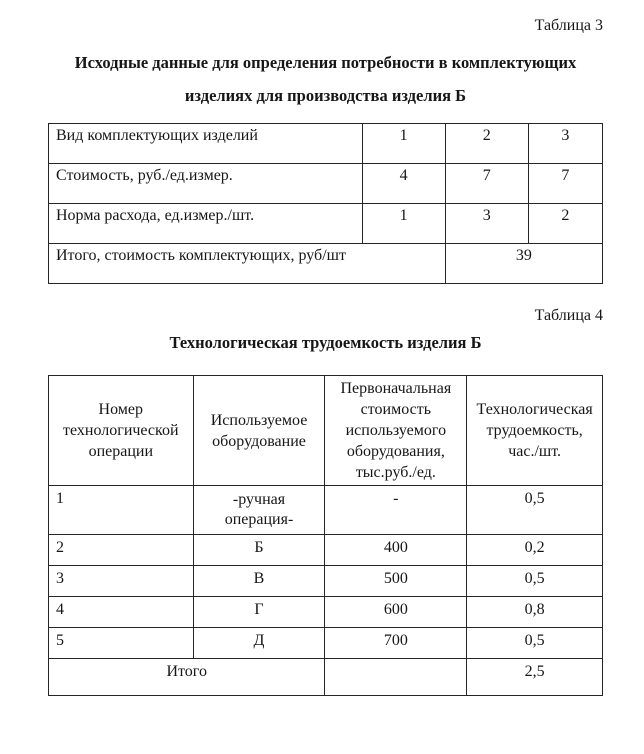 The width and height of the screenshot is (644, 754). Describe the element at coordinates (403, 183) in the screenshot. I see `value-cell: 4` at that location.